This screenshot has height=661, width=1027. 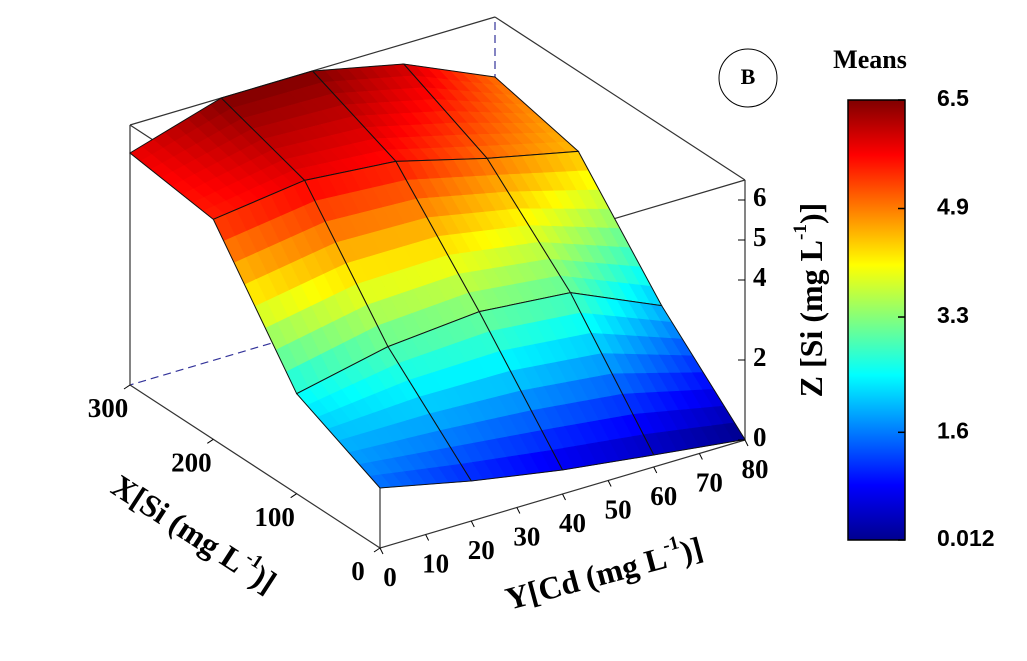 I want to click on y-tick-label: 60, so click(x=663, y=496).